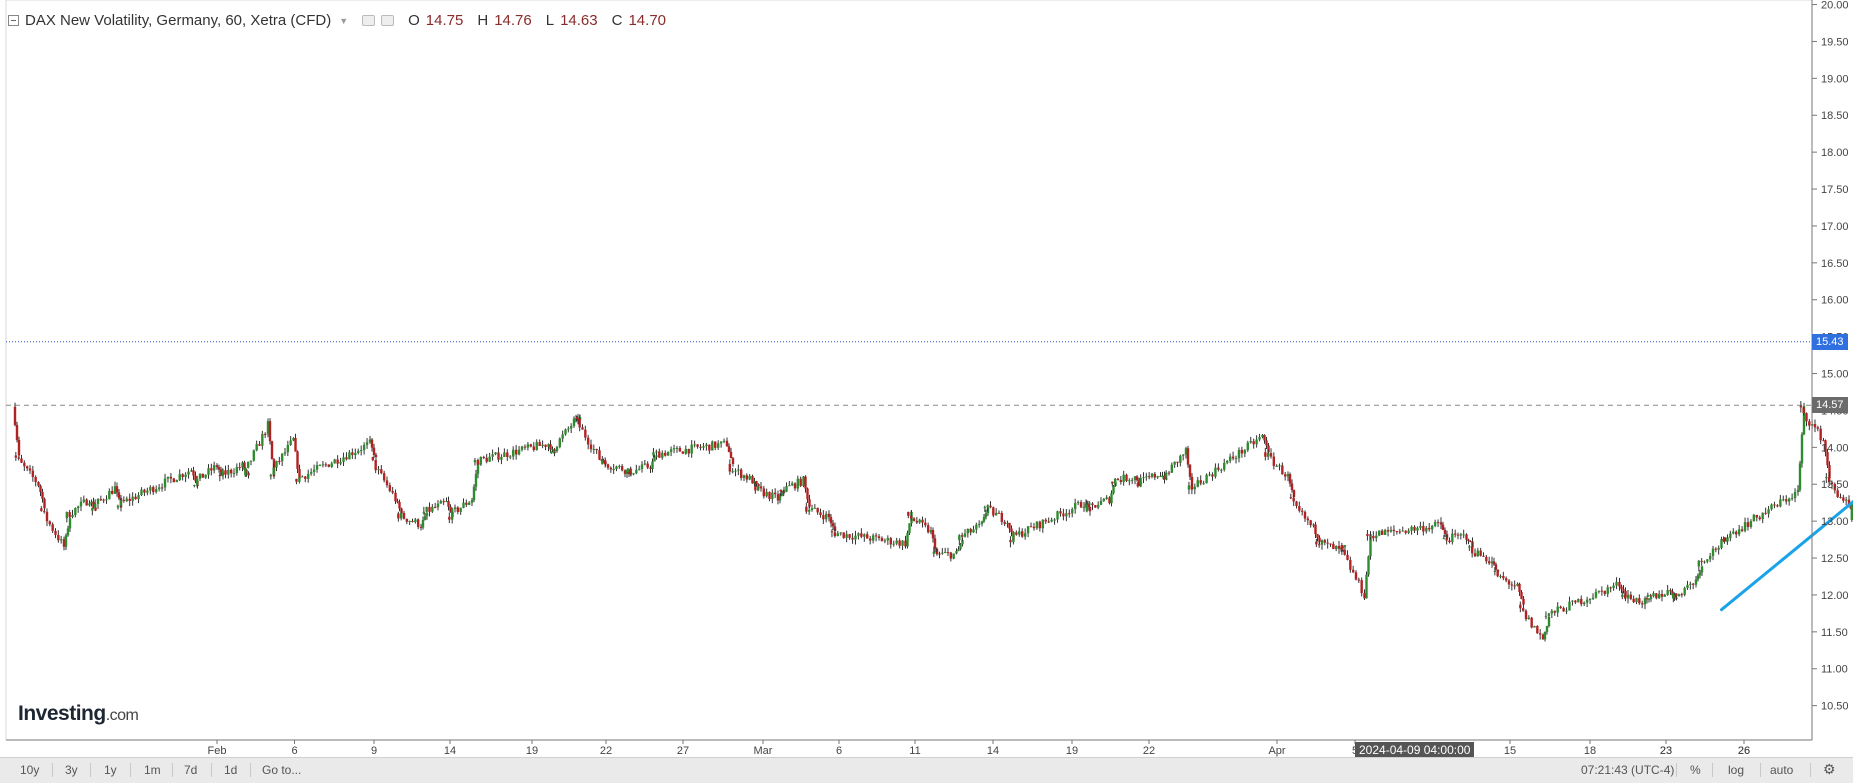  I want to click on log-button: log, so click(1736, 770).